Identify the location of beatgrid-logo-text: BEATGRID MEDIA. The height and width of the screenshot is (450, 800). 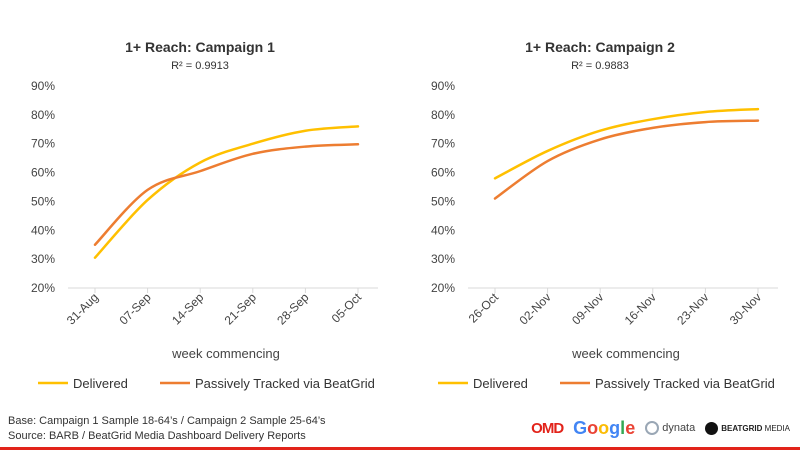
(755, 428).